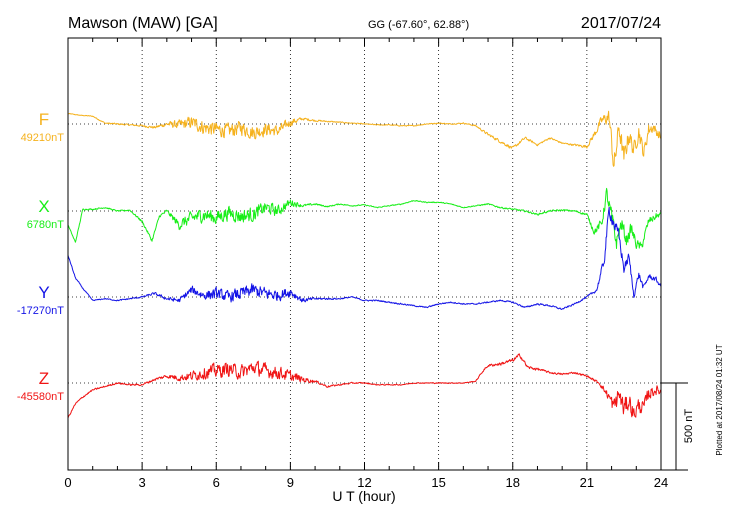 The image size is (730, 520). Describe the element at coordinates (43, 206) in the screenshot. I see `series-name-x: X` at that location.